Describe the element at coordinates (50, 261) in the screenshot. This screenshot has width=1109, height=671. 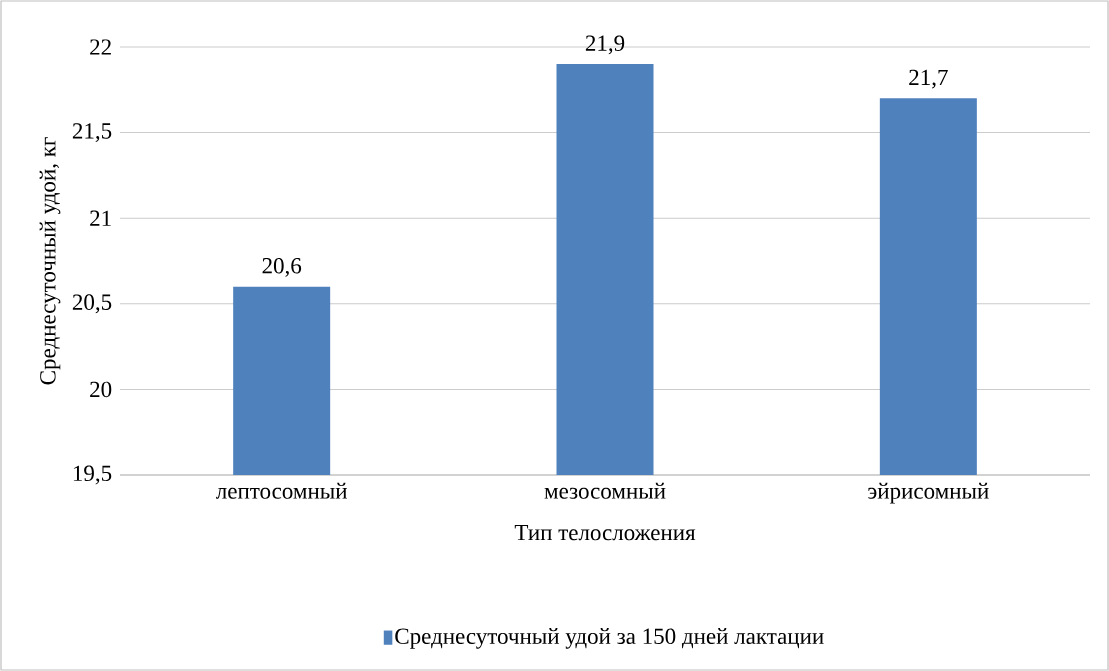
I see `y-axis-title: Среднесуточный удой, кг` at that location.